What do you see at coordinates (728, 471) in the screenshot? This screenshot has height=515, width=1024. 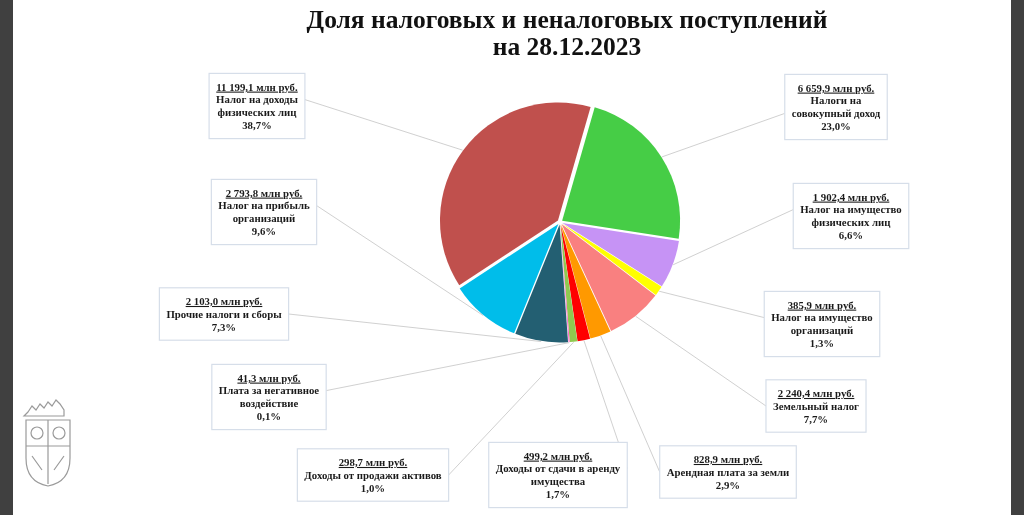 I see `slice-label: Арендная плата за земли` at bounding box center [728, 471].